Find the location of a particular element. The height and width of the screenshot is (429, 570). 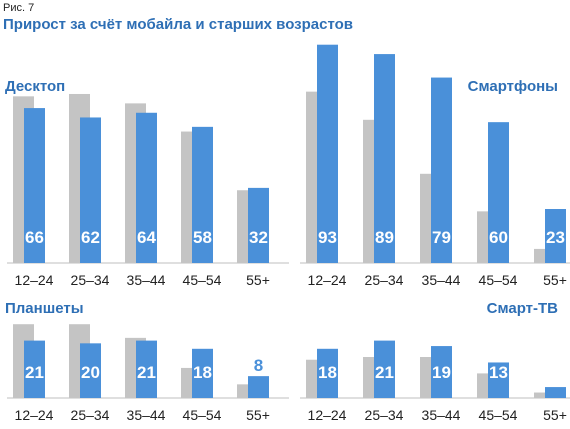

data-label: 23 is located at coordinates (555, 237).